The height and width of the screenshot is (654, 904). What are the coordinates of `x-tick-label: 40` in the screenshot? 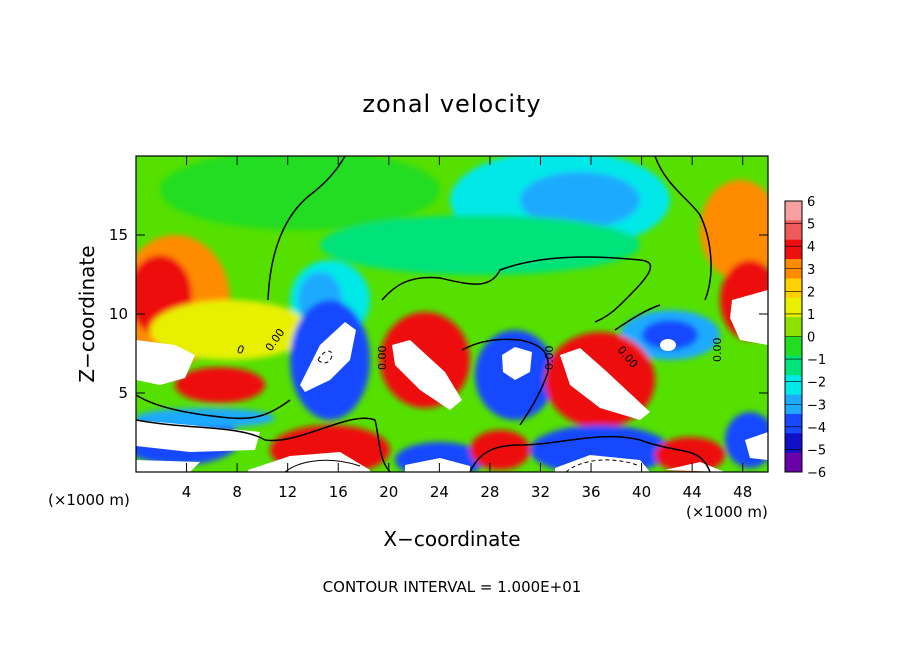 It's located at (641, 492).